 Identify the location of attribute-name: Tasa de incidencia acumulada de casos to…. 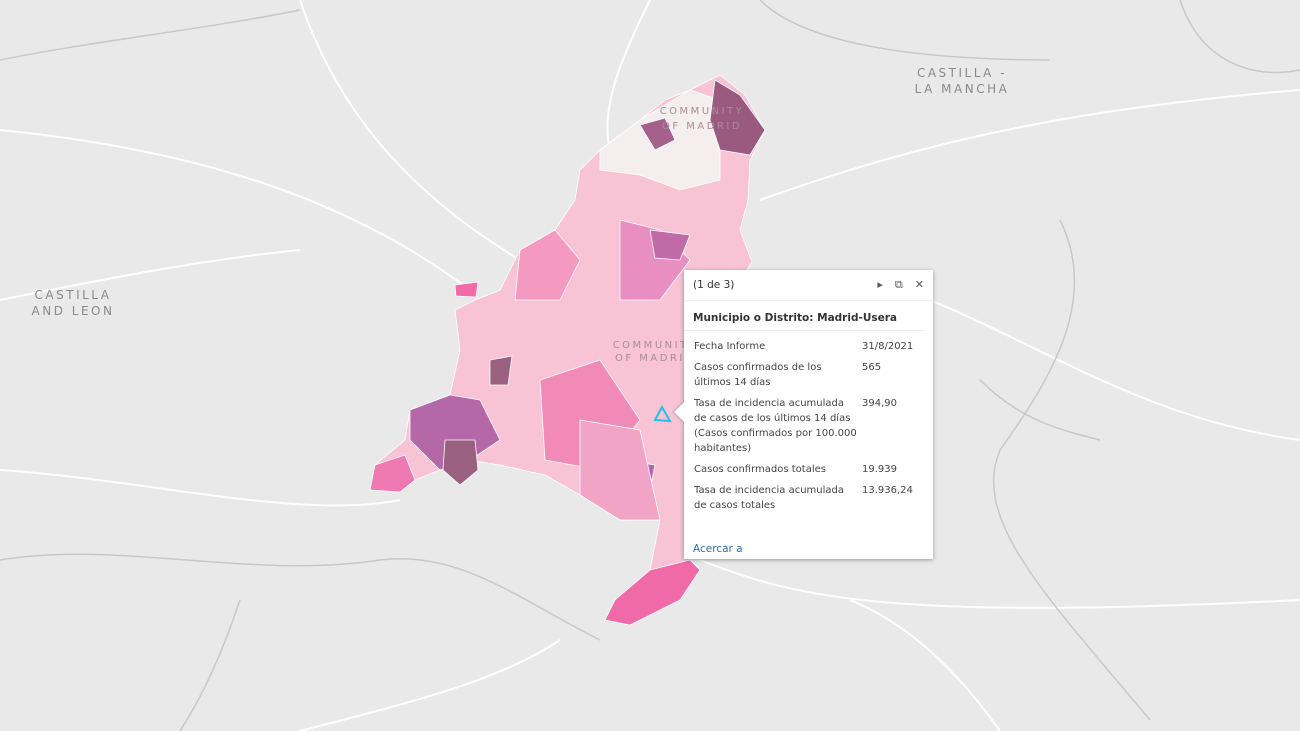
(769, 498).